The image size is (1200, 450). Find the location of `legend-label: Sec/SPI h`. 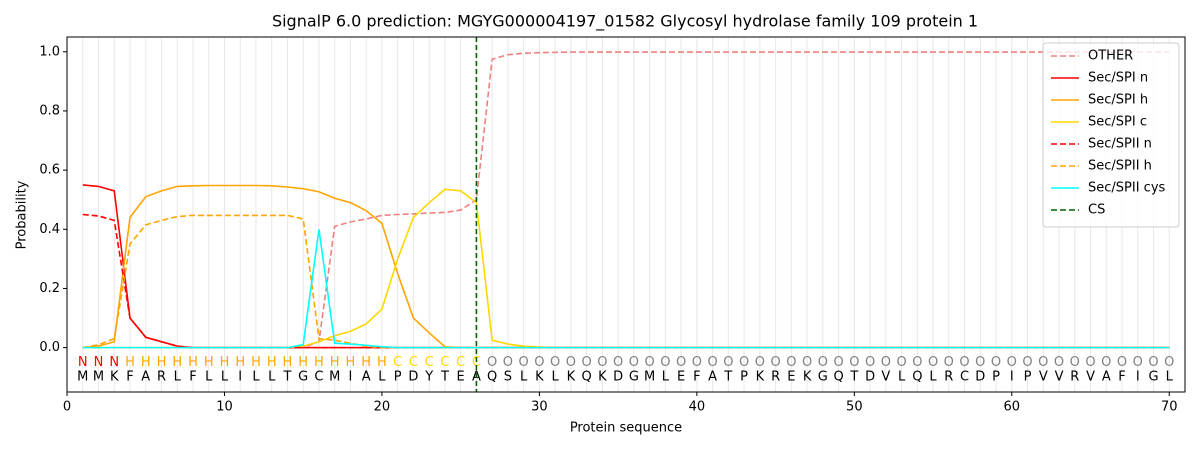

legend-label: Sec/SPI h is located at coordinates (1118, 100).